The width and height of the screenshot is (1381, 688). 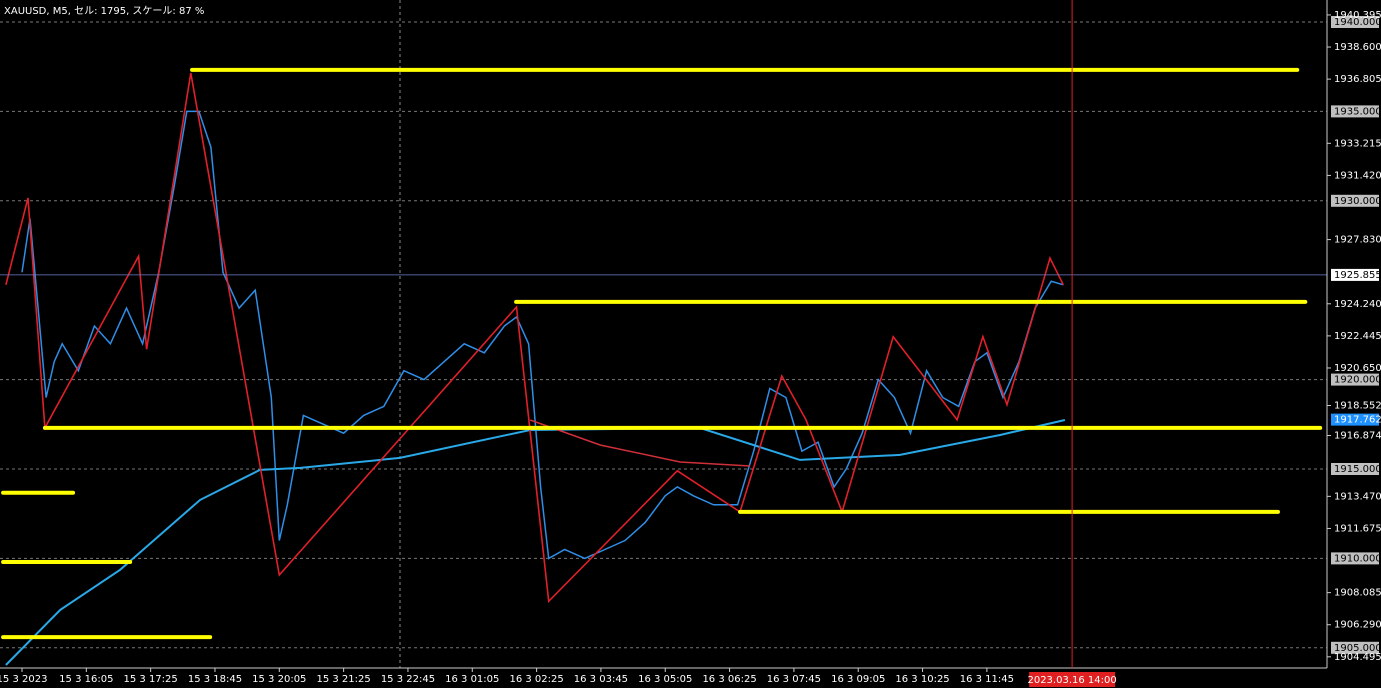 What do you see at coordinates (151, 679) in the screenshot?
I see `x-tick-label: 15 3 17:25` at bounding box center [151, 679].